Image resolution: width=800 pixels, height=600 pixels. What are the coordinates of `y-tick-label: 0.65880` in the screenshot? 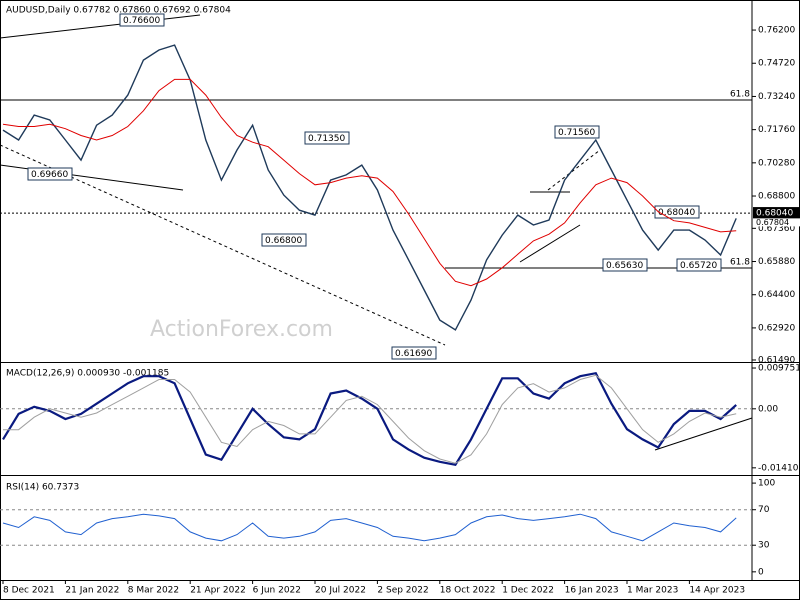 It's located at (776, 262).